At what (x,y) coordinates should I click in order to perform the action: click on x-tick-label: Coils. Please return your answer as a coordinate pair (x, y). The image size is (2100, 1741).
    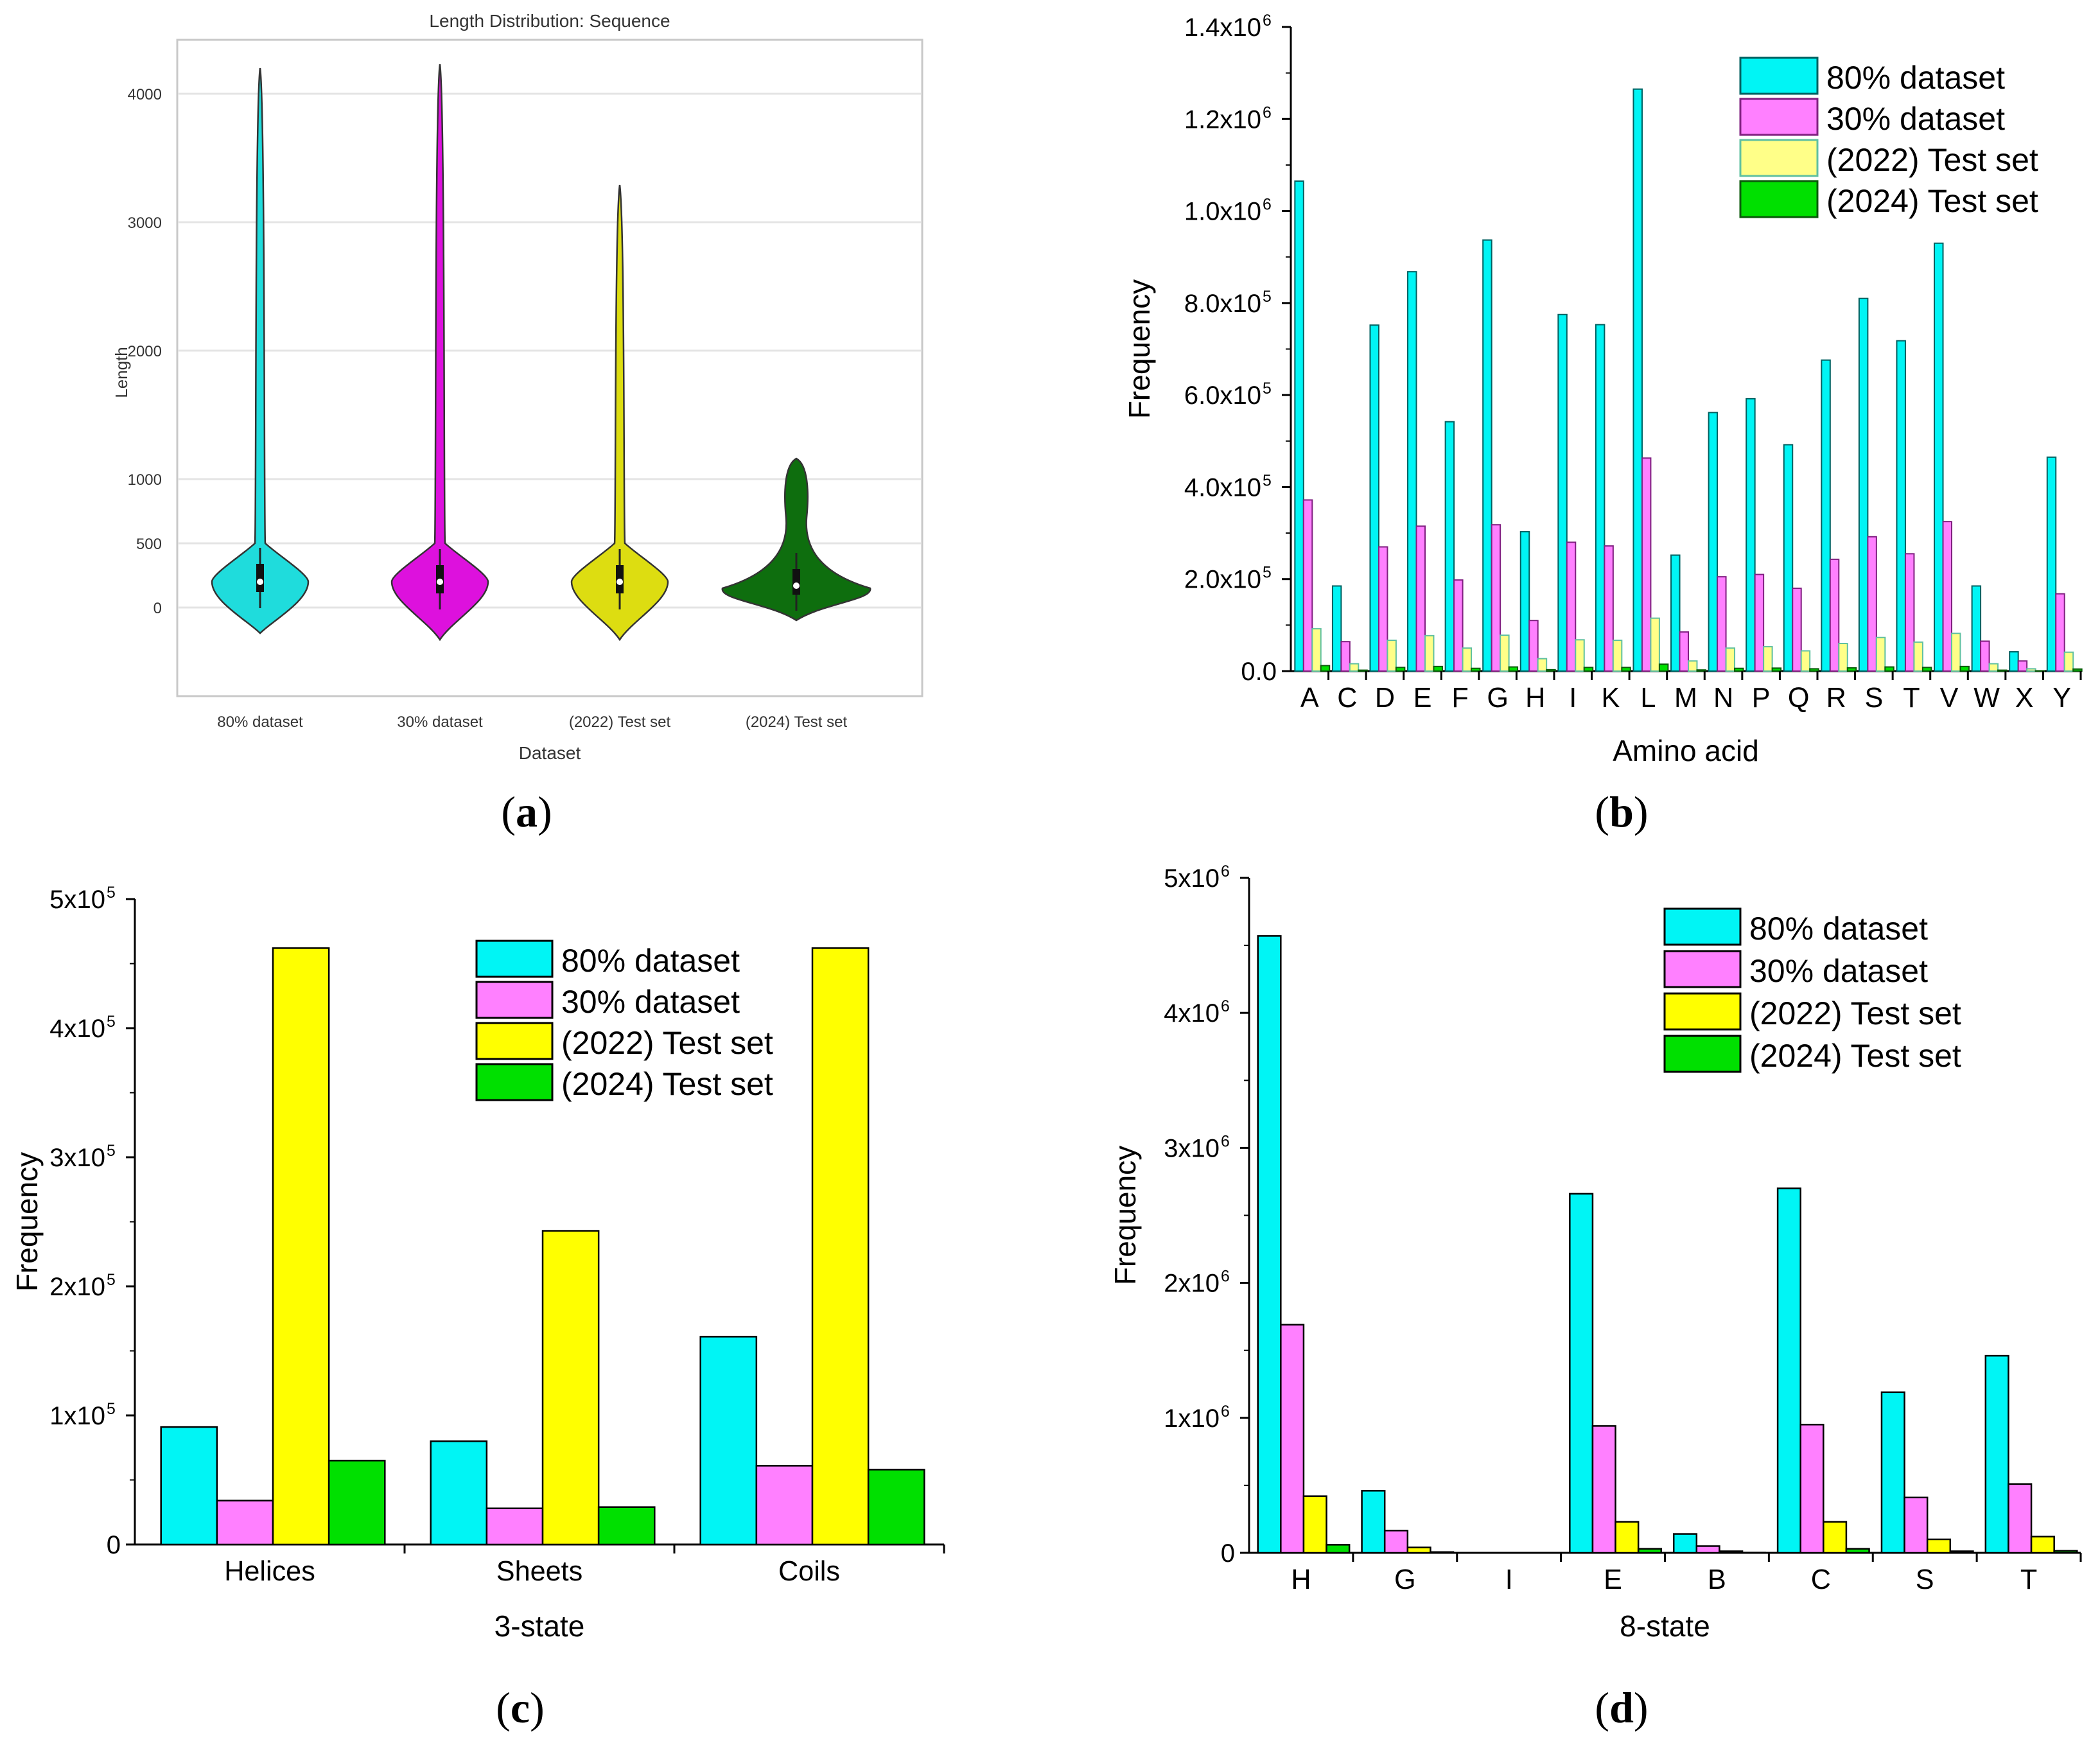
    Looking at the image, I should click on (809, 1571).